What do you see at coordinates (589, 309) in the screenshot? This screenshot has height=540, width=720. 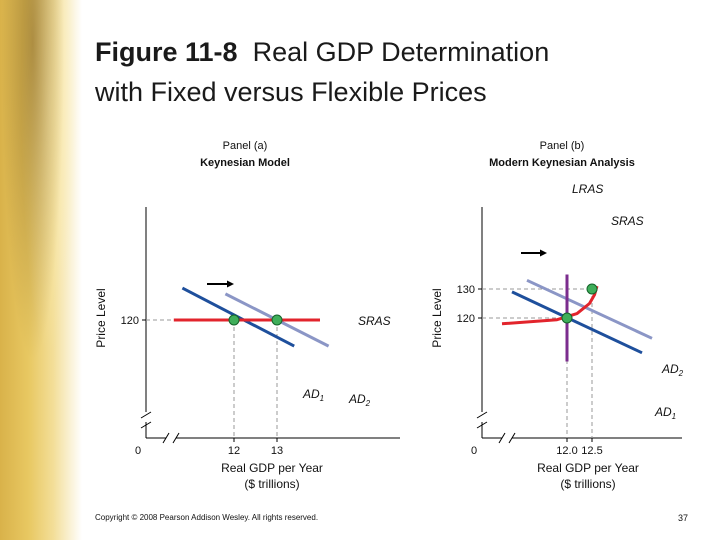 I see `series-line-ad2` at bounding box center [589, 309].